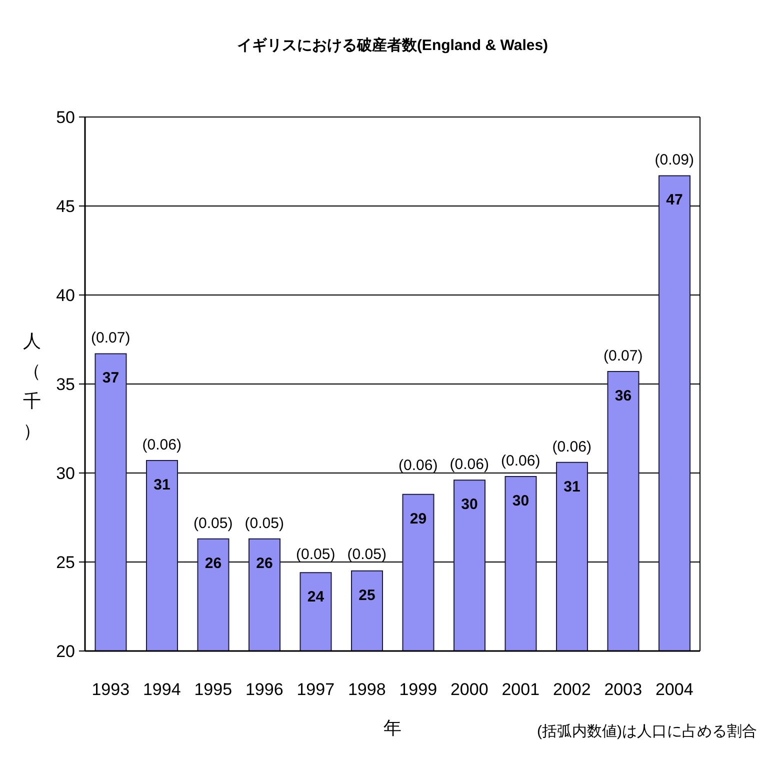  I want to click on x-tick-label: 2003, so click(623, 690).